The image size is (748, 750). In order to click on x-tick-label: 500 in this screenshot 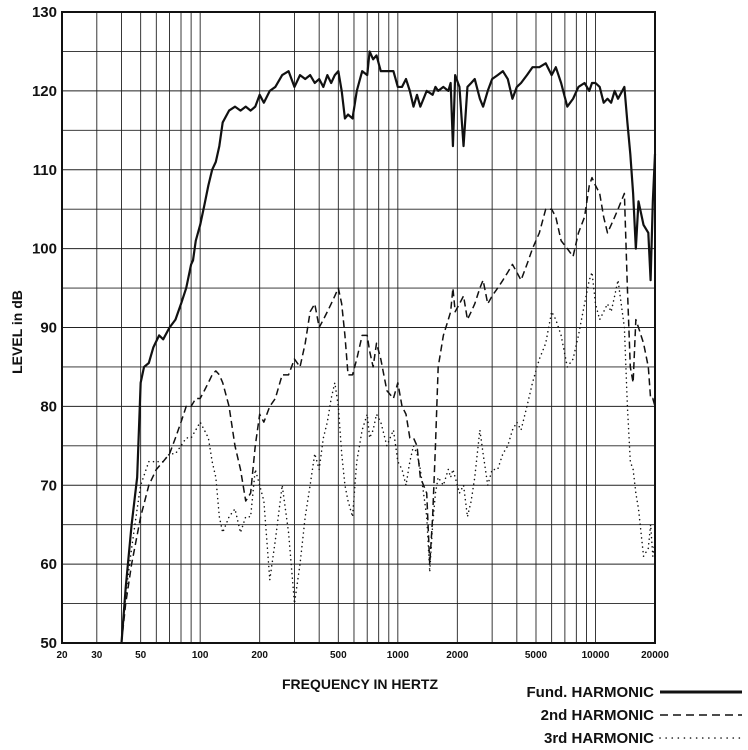, I will do `click(338, 655)`.